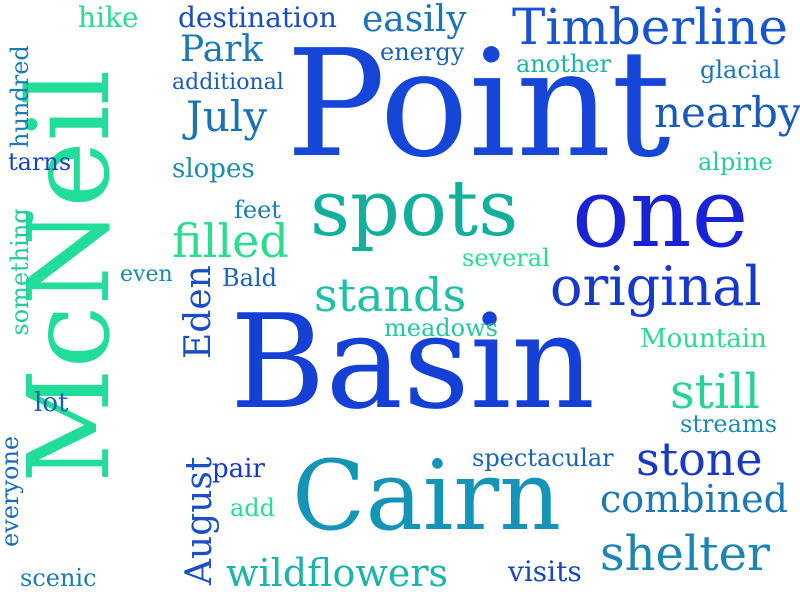 The height and width of the screenshot is (600, 800). I want to click on word-glacial: glacial, so click(740, 70).